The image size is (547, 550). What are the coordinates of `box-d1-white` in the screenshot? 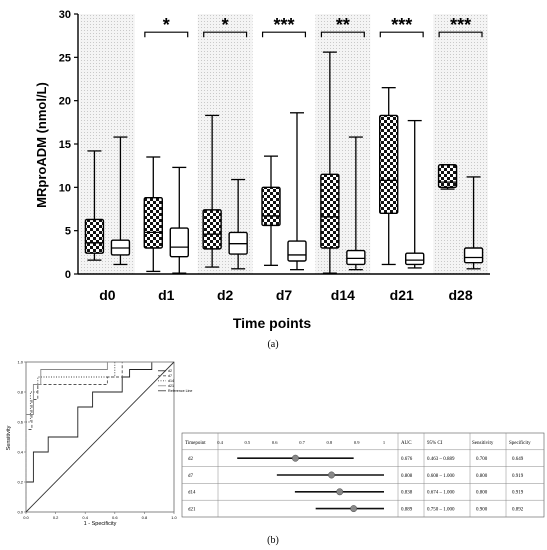 It's located at (179, 220).